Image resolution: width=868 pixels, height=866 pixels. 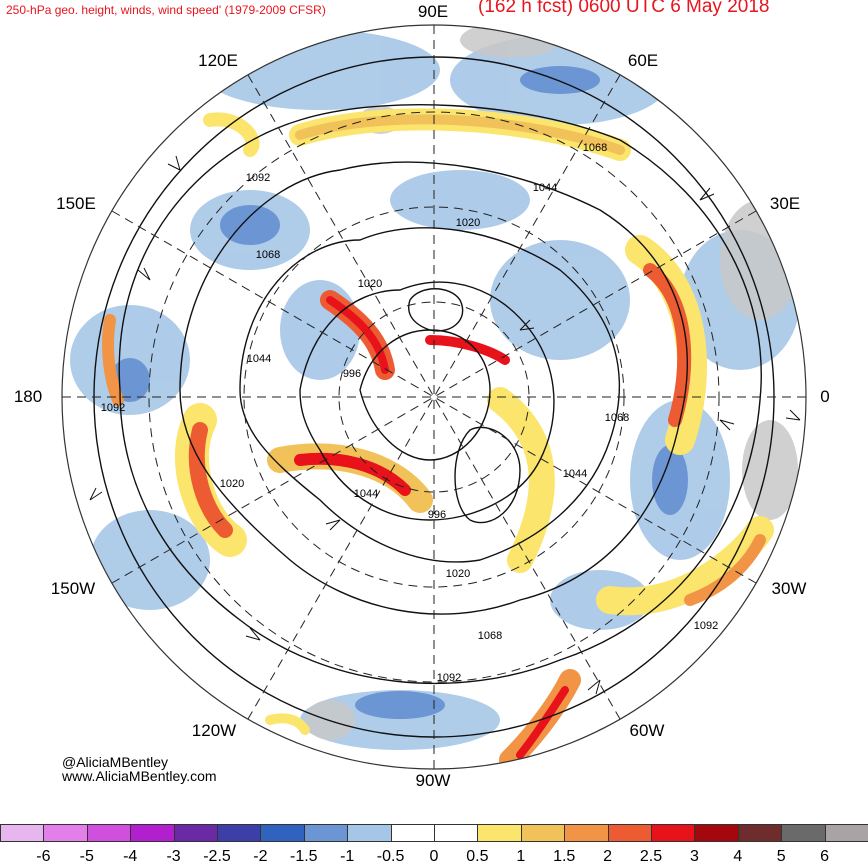 I want to click on colorbar-tick-label: -1.5, so click(x=304, y=856).